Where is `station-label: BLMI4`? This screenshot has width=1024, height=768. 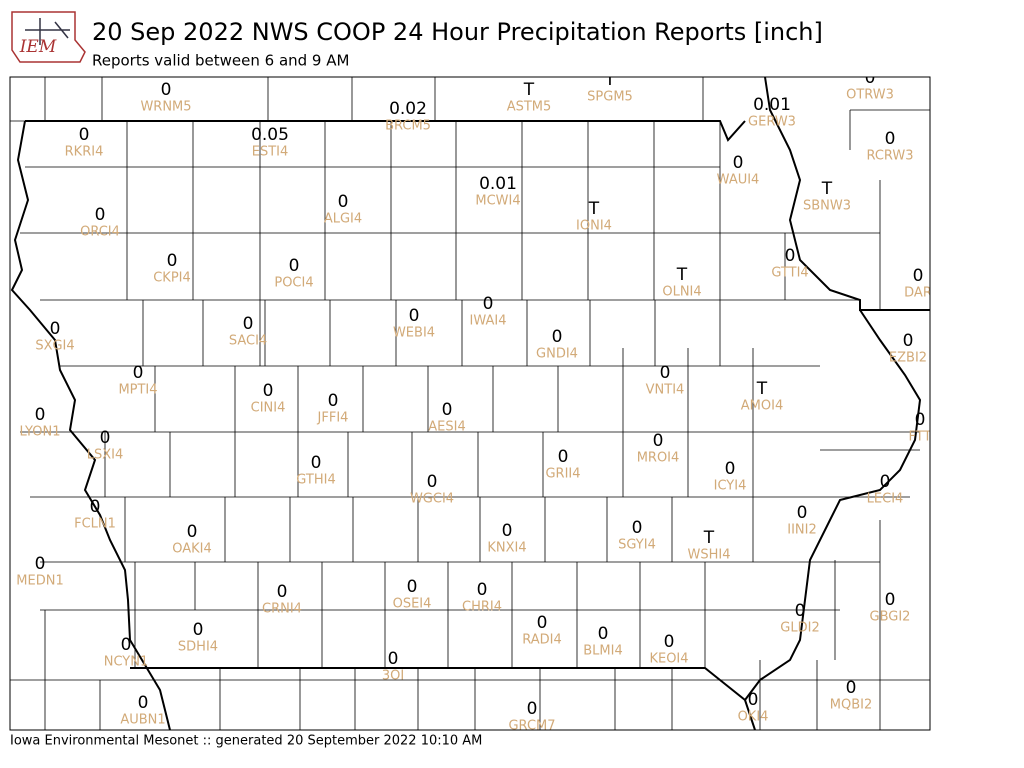
station-label: BLMI4 is located at coordinates (602, 651).